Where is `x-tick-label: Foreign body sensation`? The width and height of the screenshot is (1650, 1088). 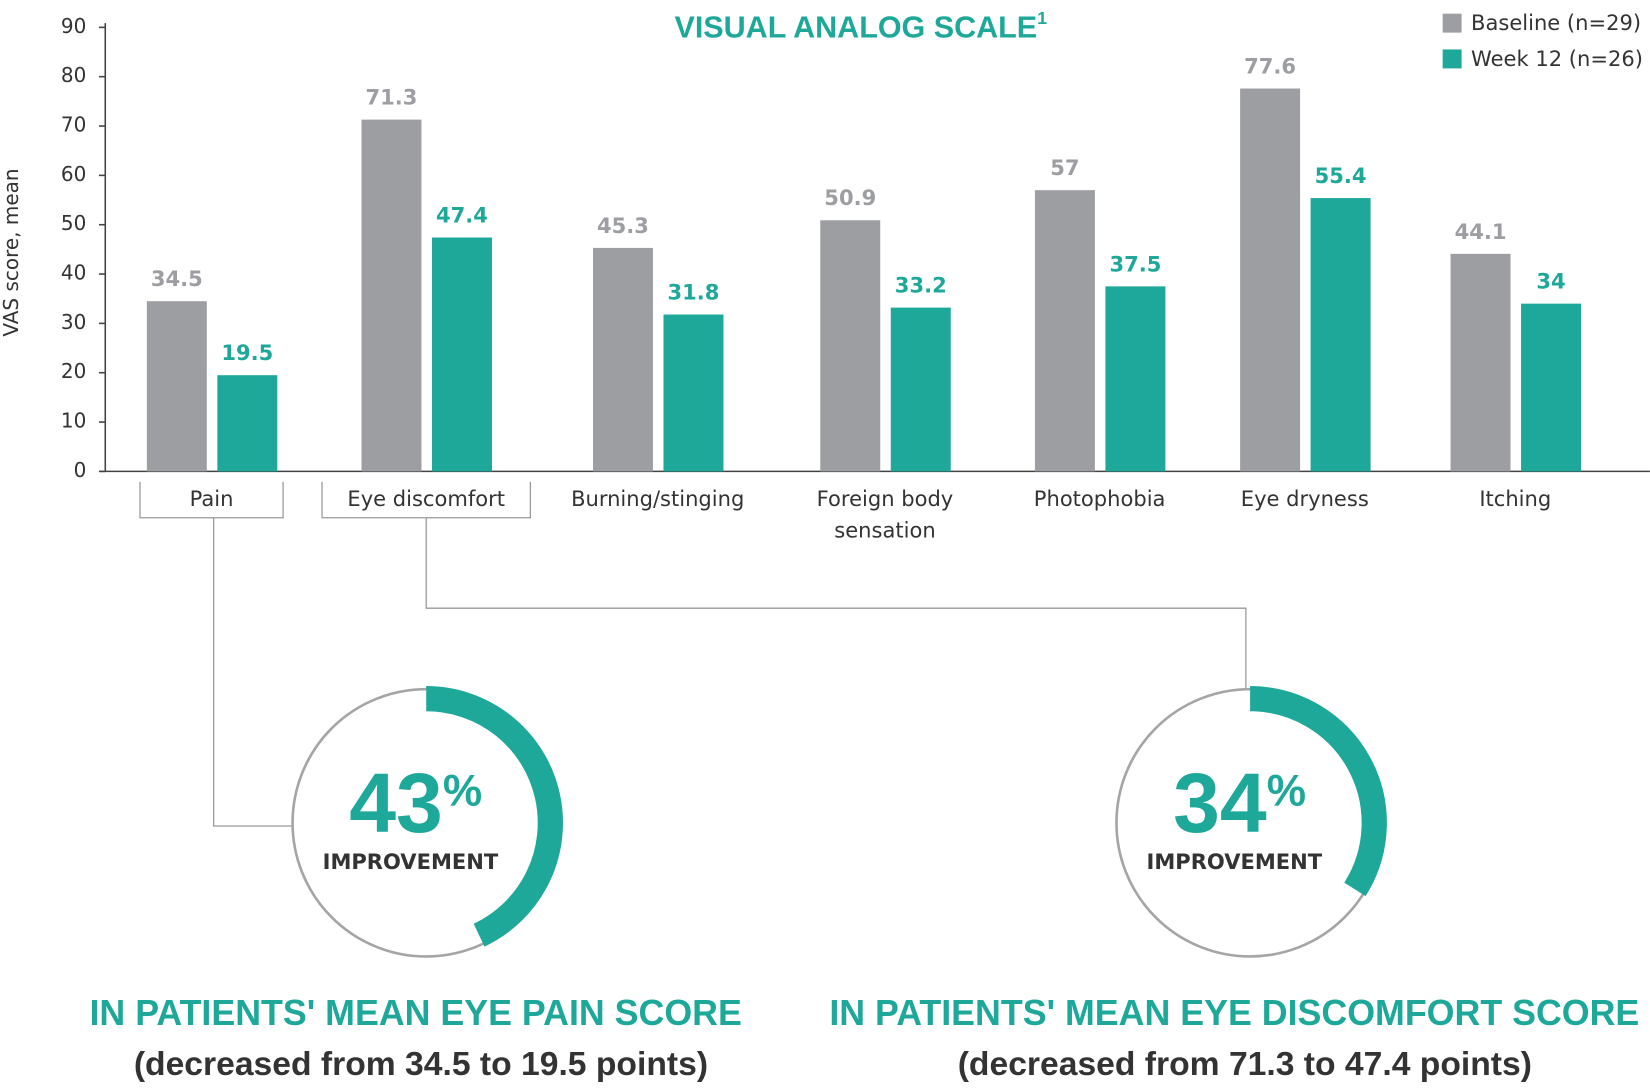 x-tick-label: Foreign body sensation is located at coordinates (885, 514).